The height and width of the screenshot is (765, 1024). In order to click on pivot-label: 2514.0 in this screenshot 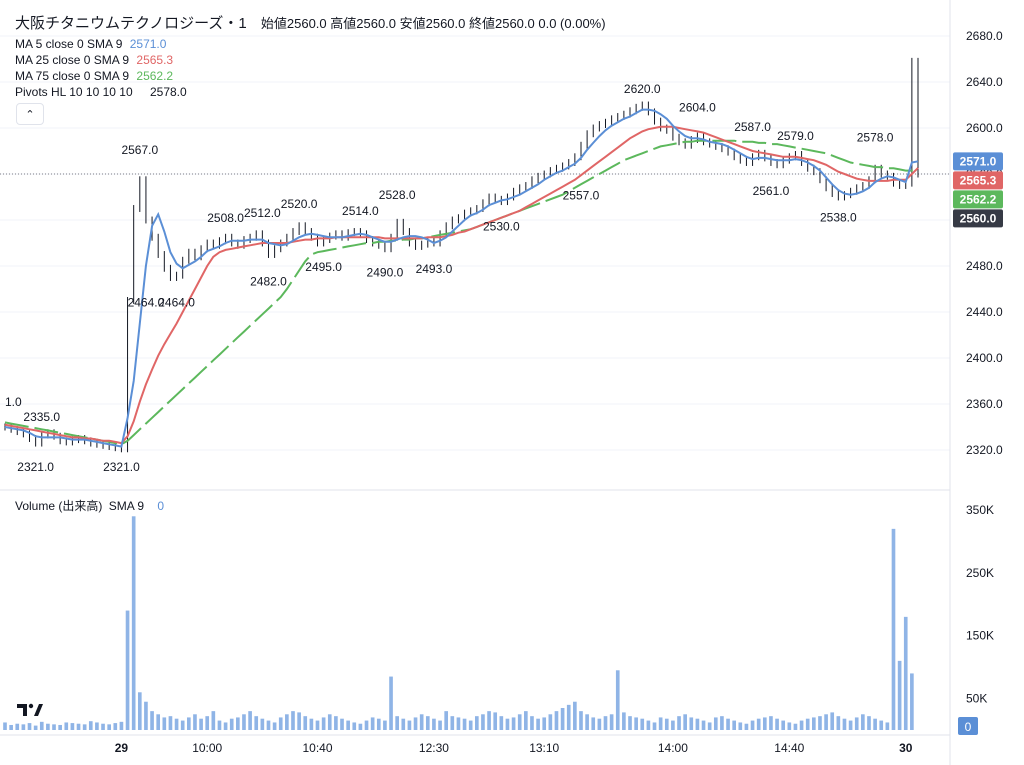, I will do `click(360, 211)`.